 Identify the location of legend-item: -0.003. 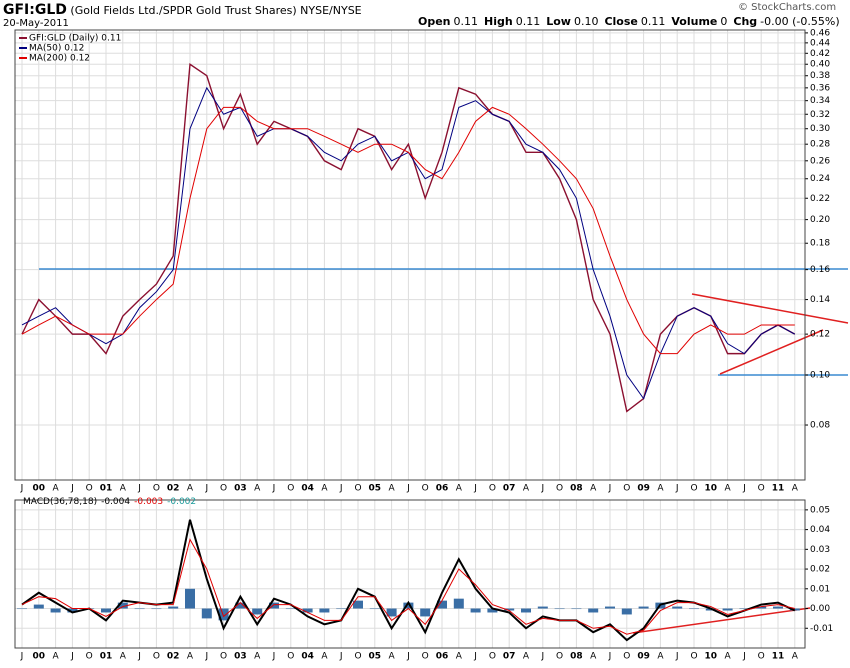
(148, 502).